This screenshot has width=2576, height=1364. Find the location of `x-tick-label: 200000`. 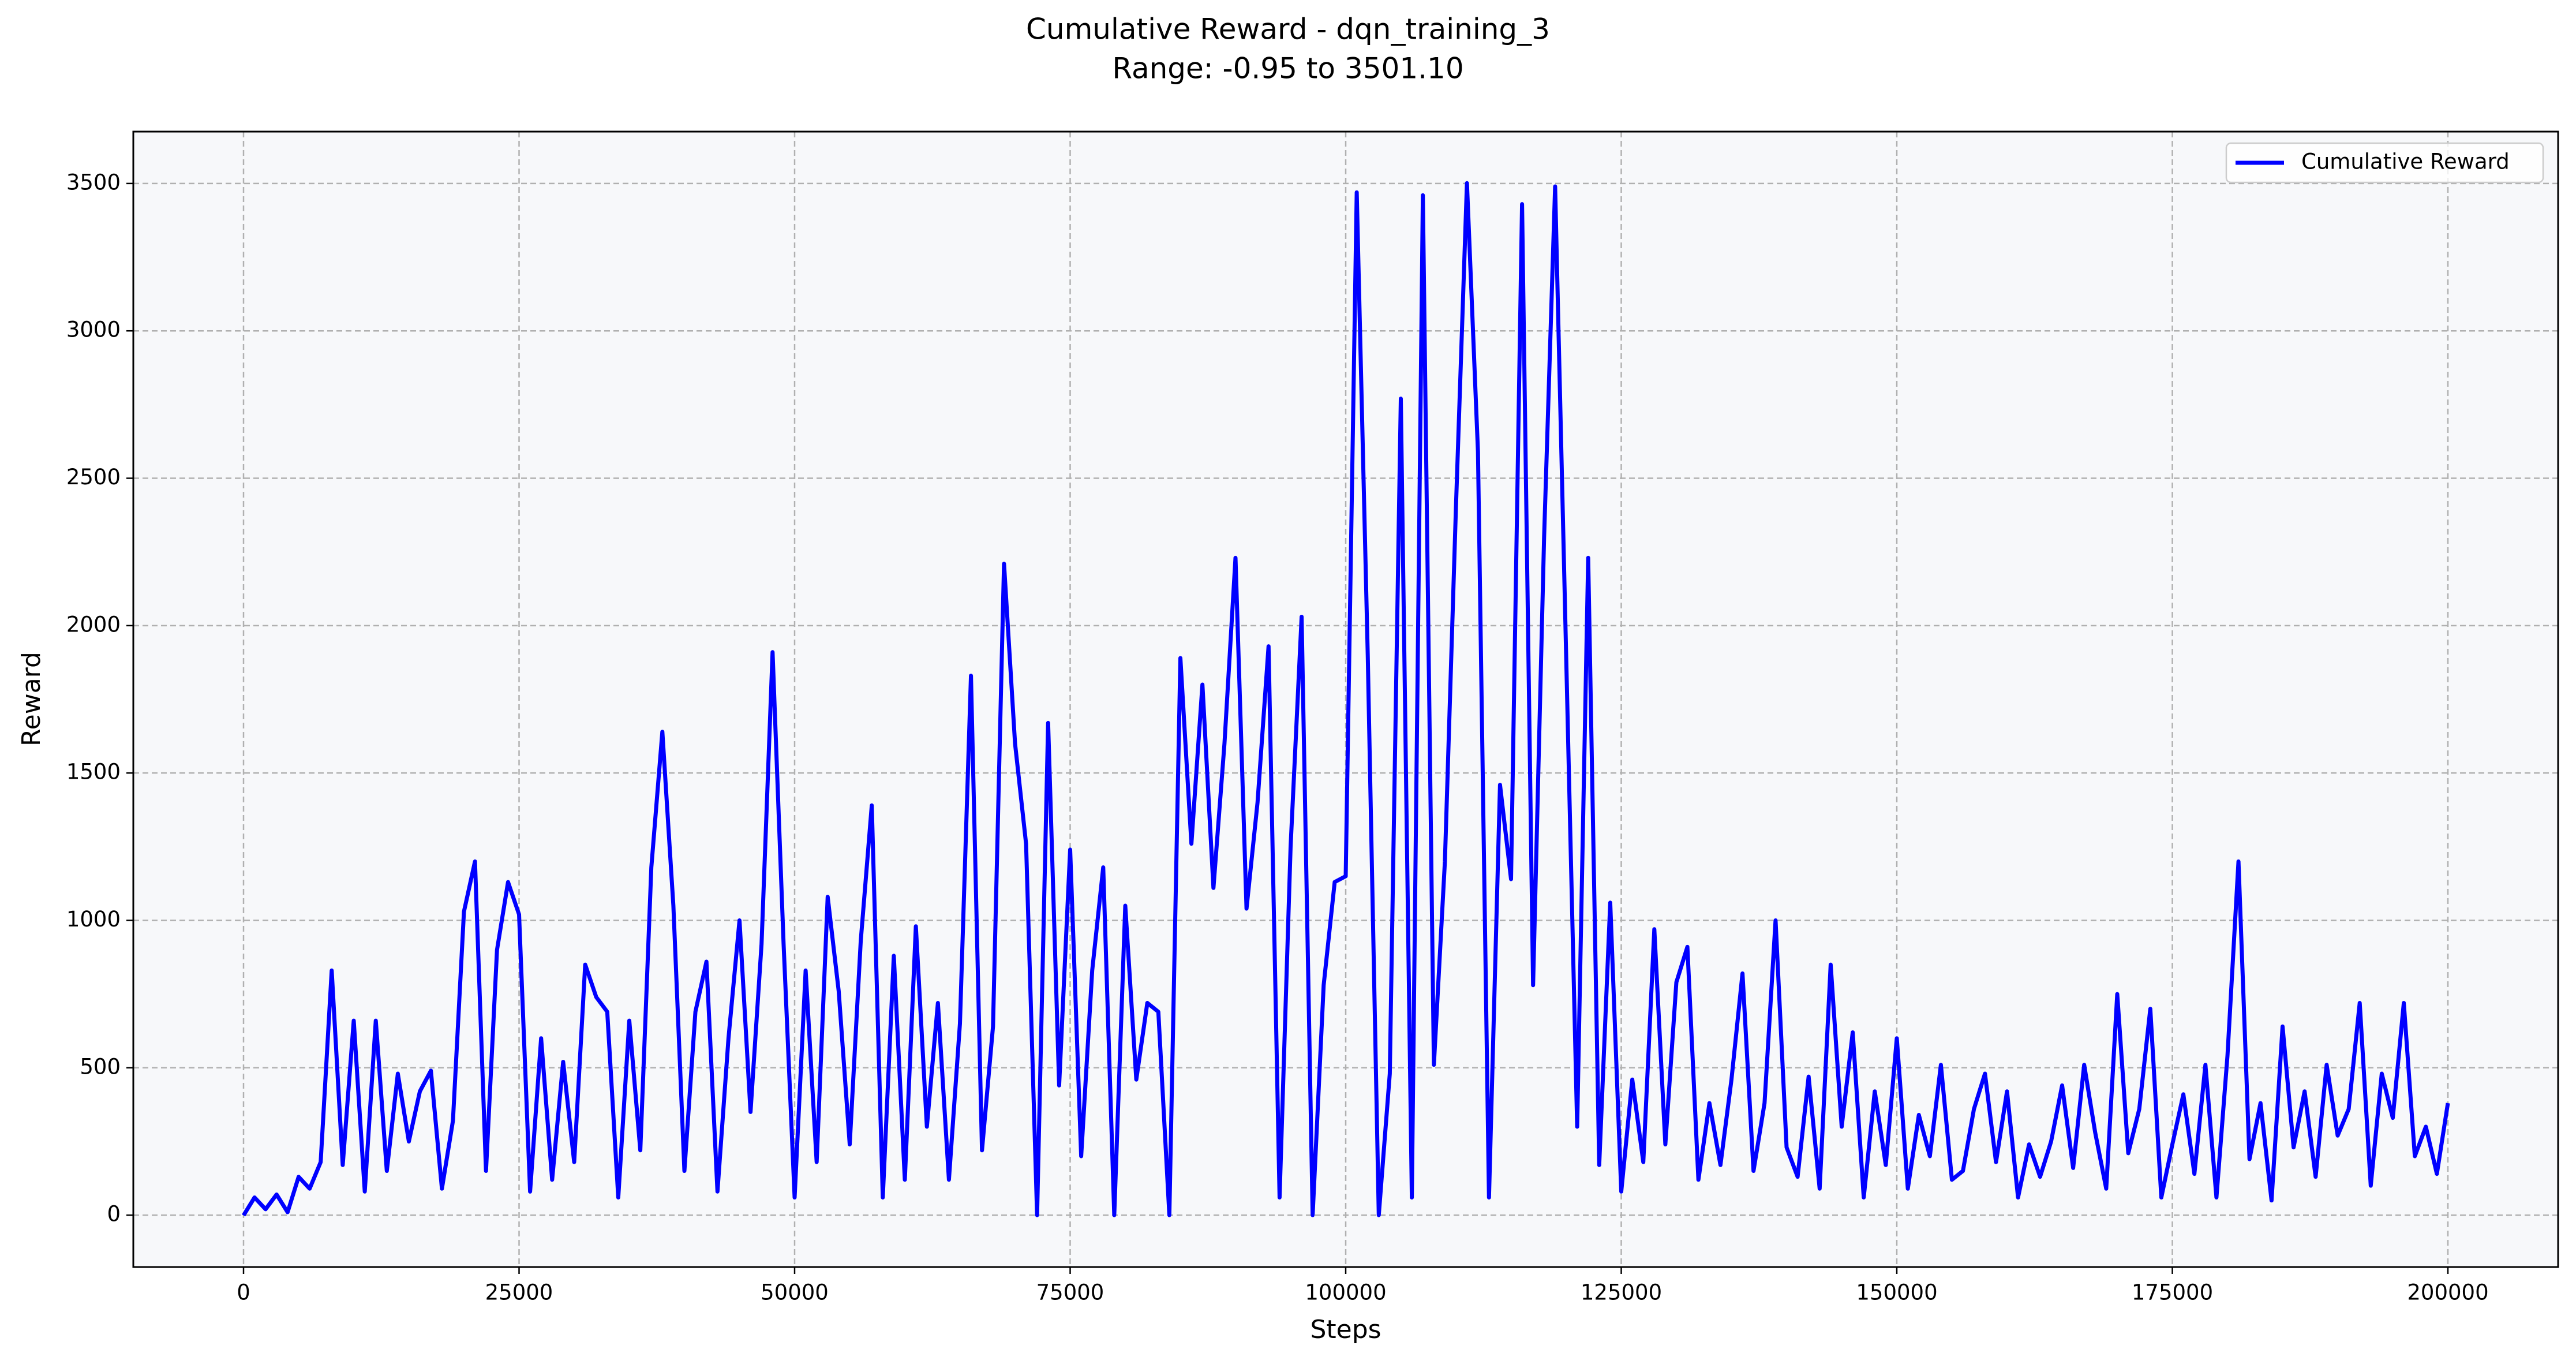

x-tick-label: 200000 is located at coordinates (2447, 1292).